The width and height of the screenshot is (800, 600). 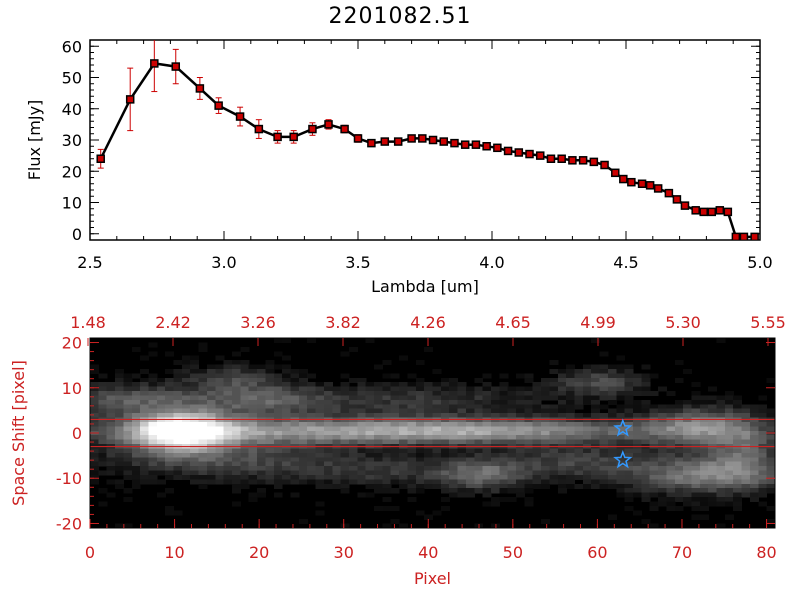 I want to click on top-tick-label: 4.99, so click(x=598, y=322).